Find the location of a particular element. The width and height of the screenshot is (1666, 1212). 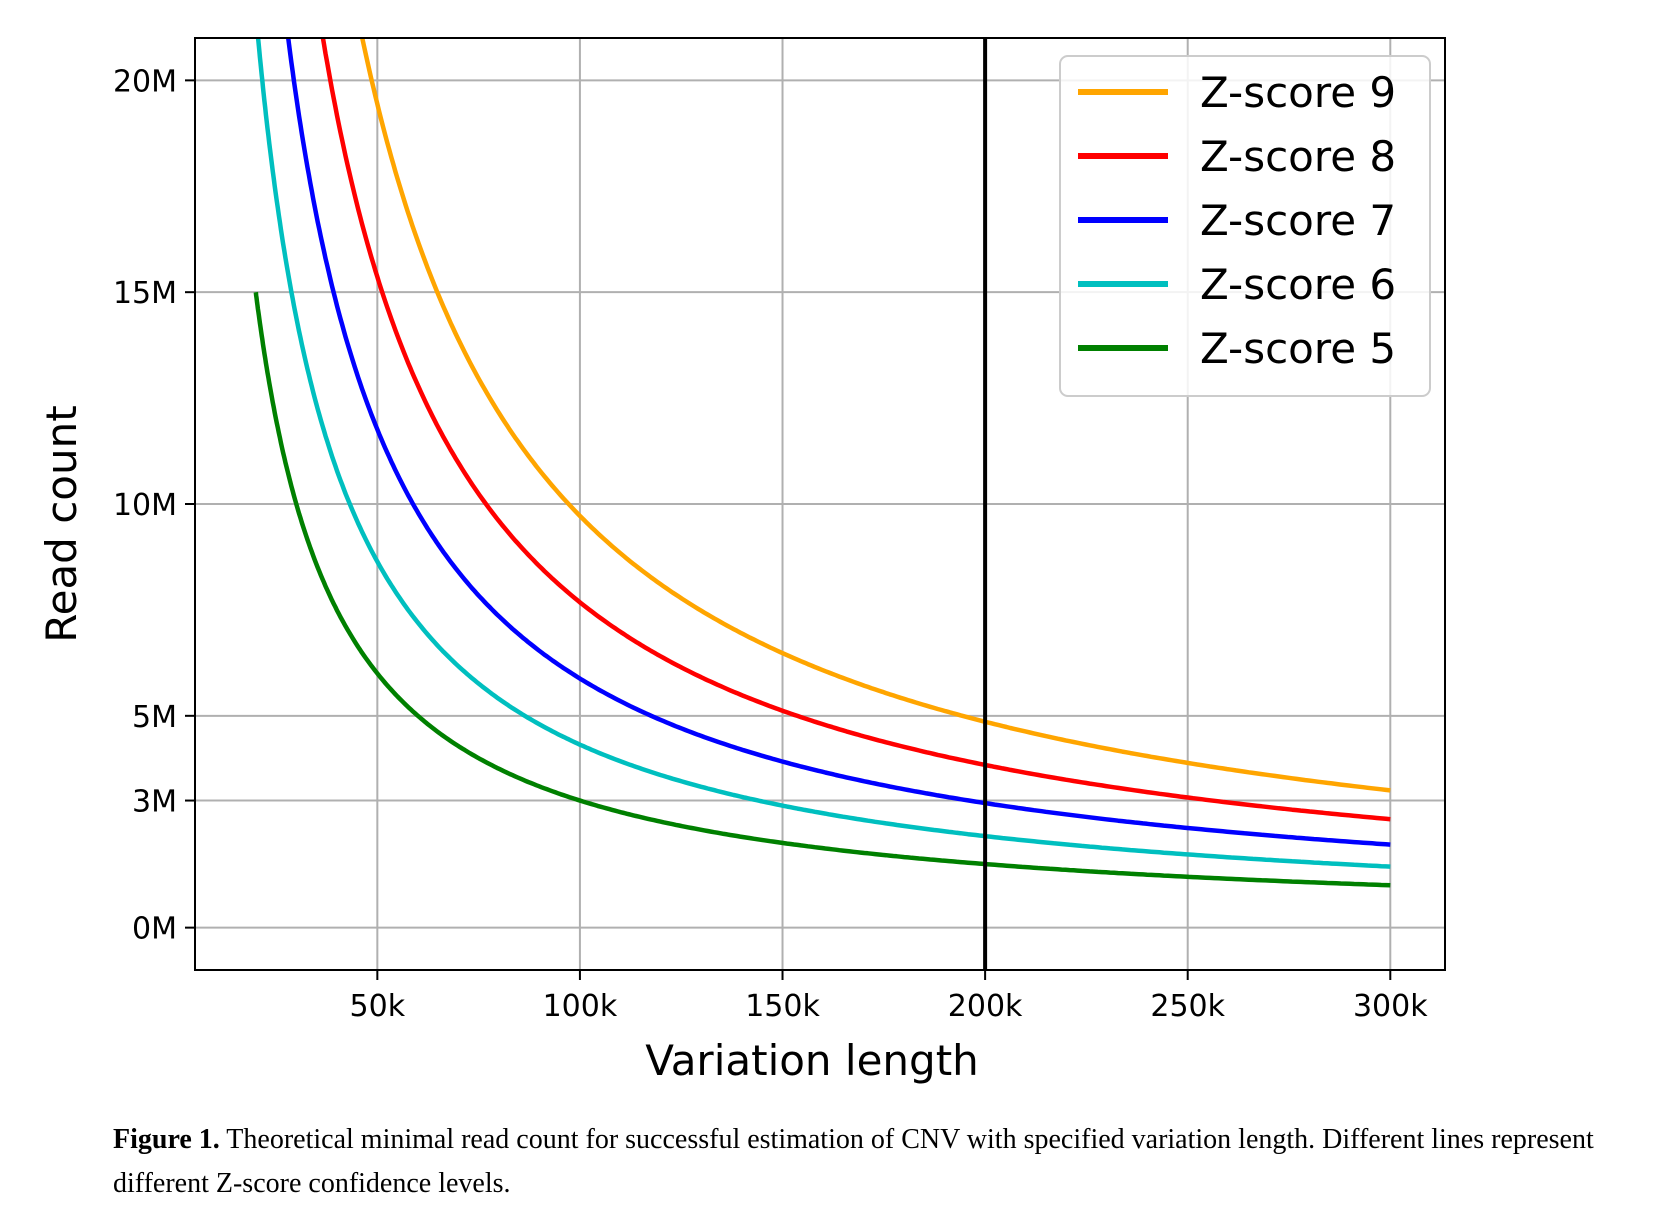

legend-box is located at coordinates (1245, 226).